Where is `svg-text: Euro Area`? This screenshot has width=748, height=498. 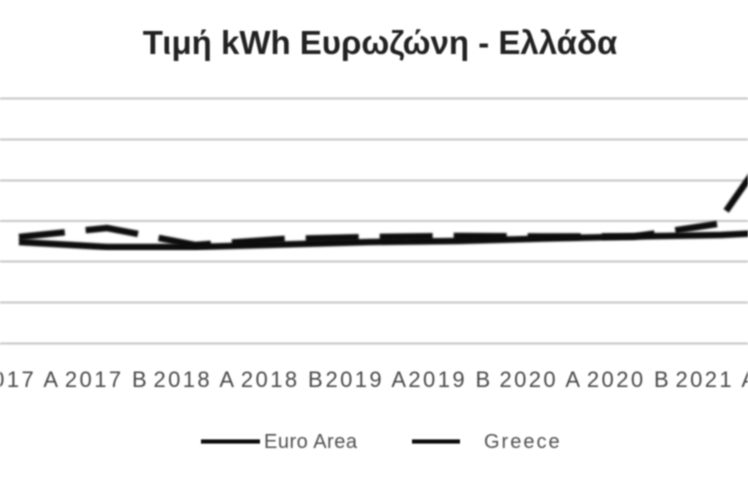 svg-text: Euro Area is located at coordinates (311, 442).